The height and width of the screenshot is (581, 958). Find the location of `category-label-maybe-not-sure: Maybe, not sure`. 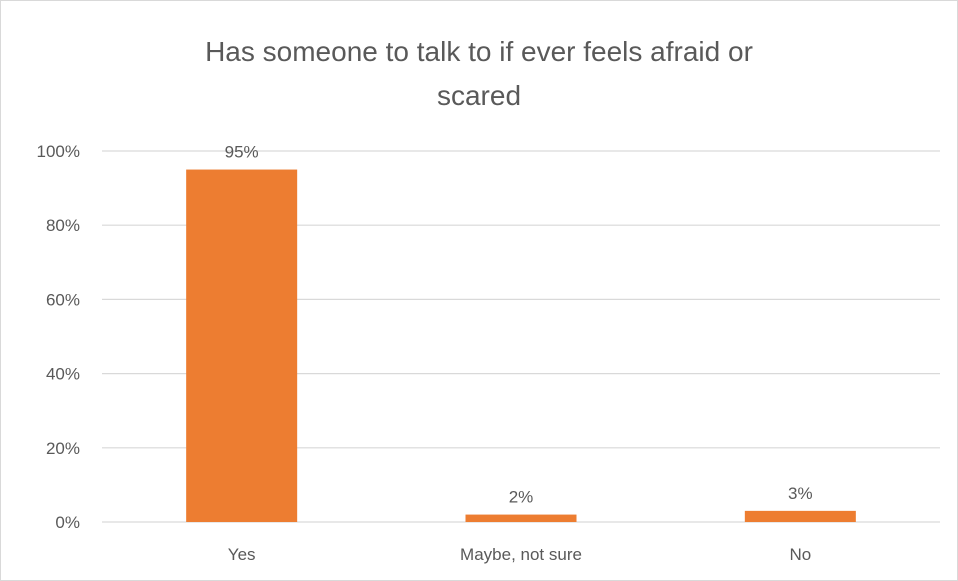

category-label-maybe-not-sure: Maybe, not sure is located at coordinates (521, 554).